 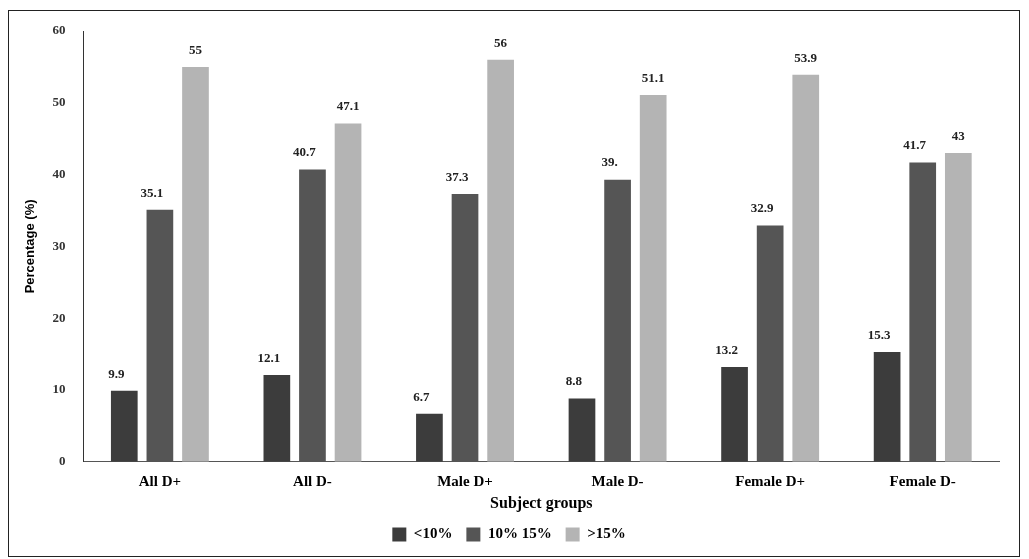 What do you see at coordinates (305, 152) in the screenshot?
I see `data-label: 40.7` at bounding box center [305, 152].